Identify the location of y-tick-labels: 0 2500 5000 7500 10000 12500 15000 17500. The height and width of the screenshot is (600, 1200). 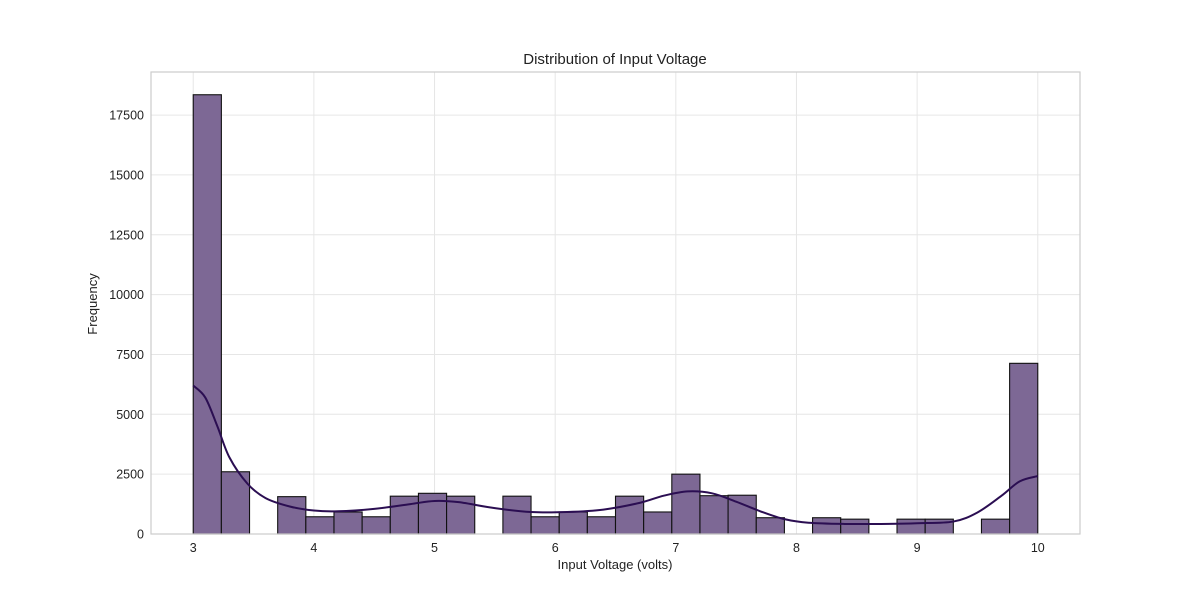
(126, 325).